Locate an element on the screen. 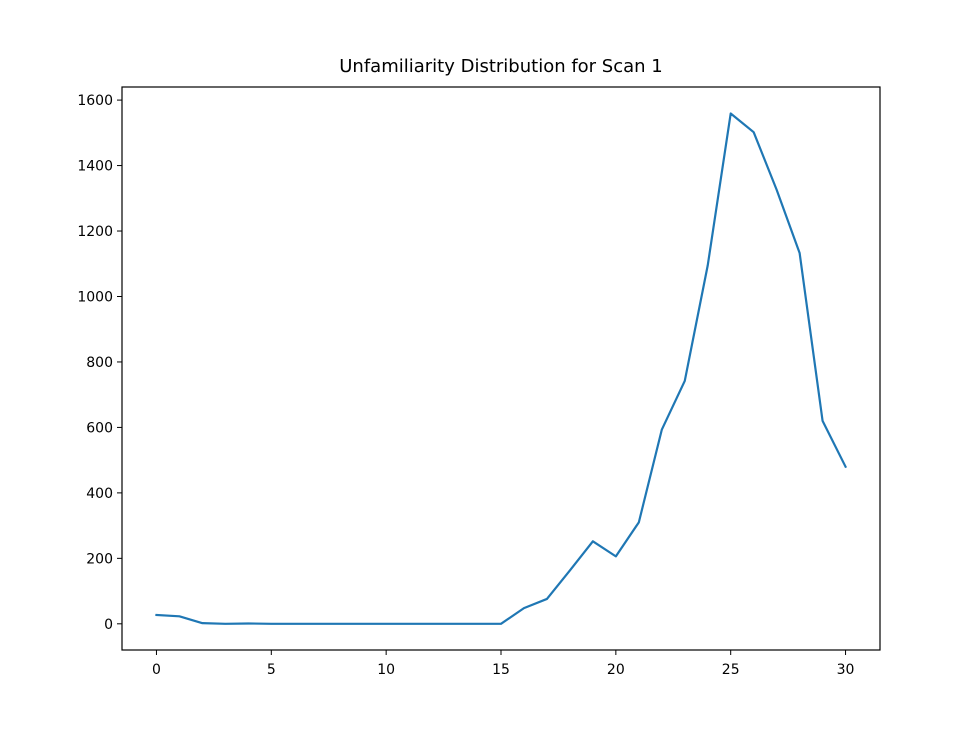 This screenshot has width=977, height=729. x-tick-label: 25 is located at coordinates (731, 670).